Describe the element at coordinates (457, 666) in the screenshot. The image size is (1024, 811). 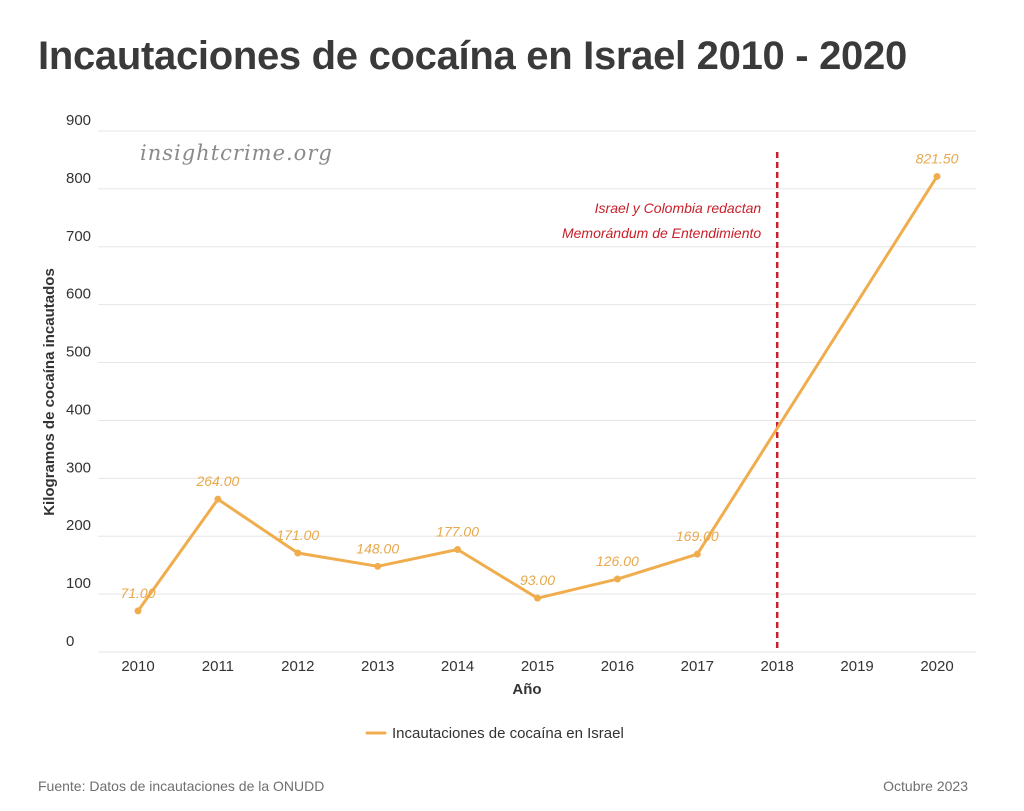
I see `x-tick-label: 2014` at that location.